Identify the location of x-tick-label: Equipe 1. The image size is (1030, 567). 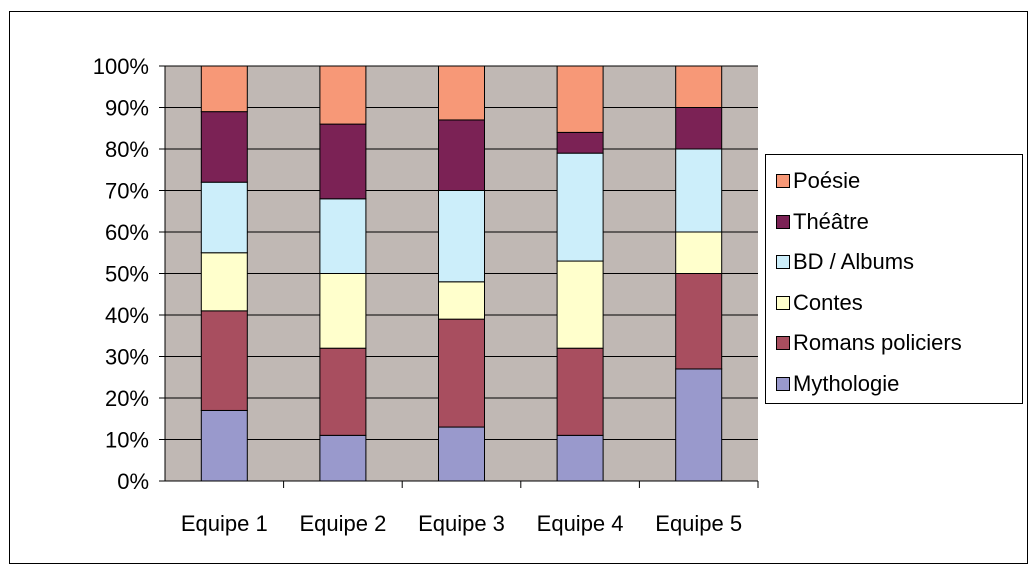
(224, 523).